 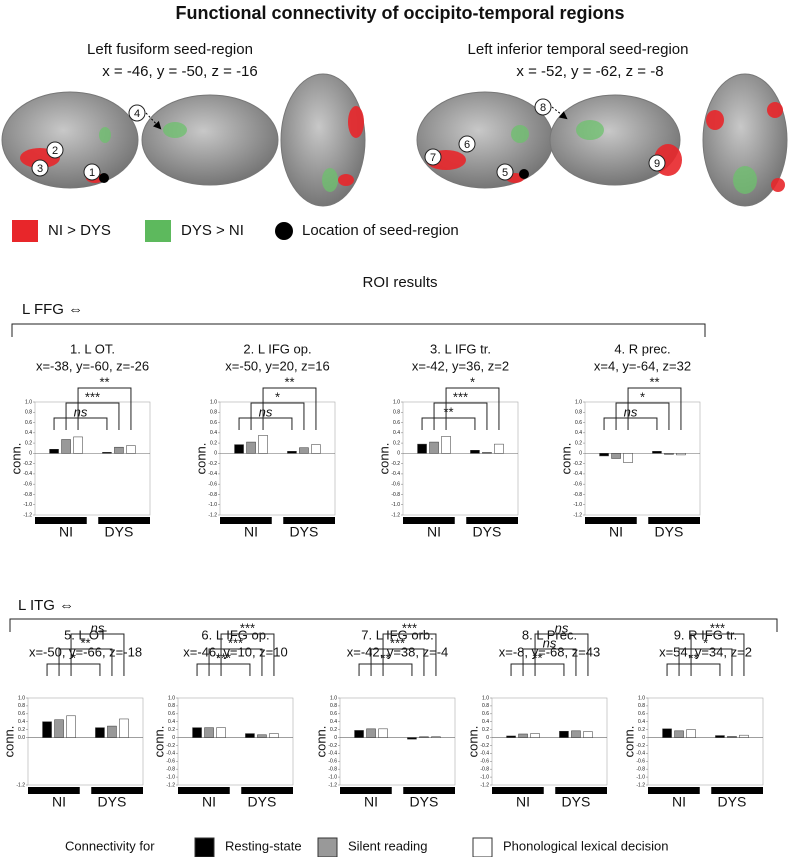 What do you see at coordinates (21, 738) in the screenshot?
I see `y-tick-label: 0.0` at bounding box center [21, 738].